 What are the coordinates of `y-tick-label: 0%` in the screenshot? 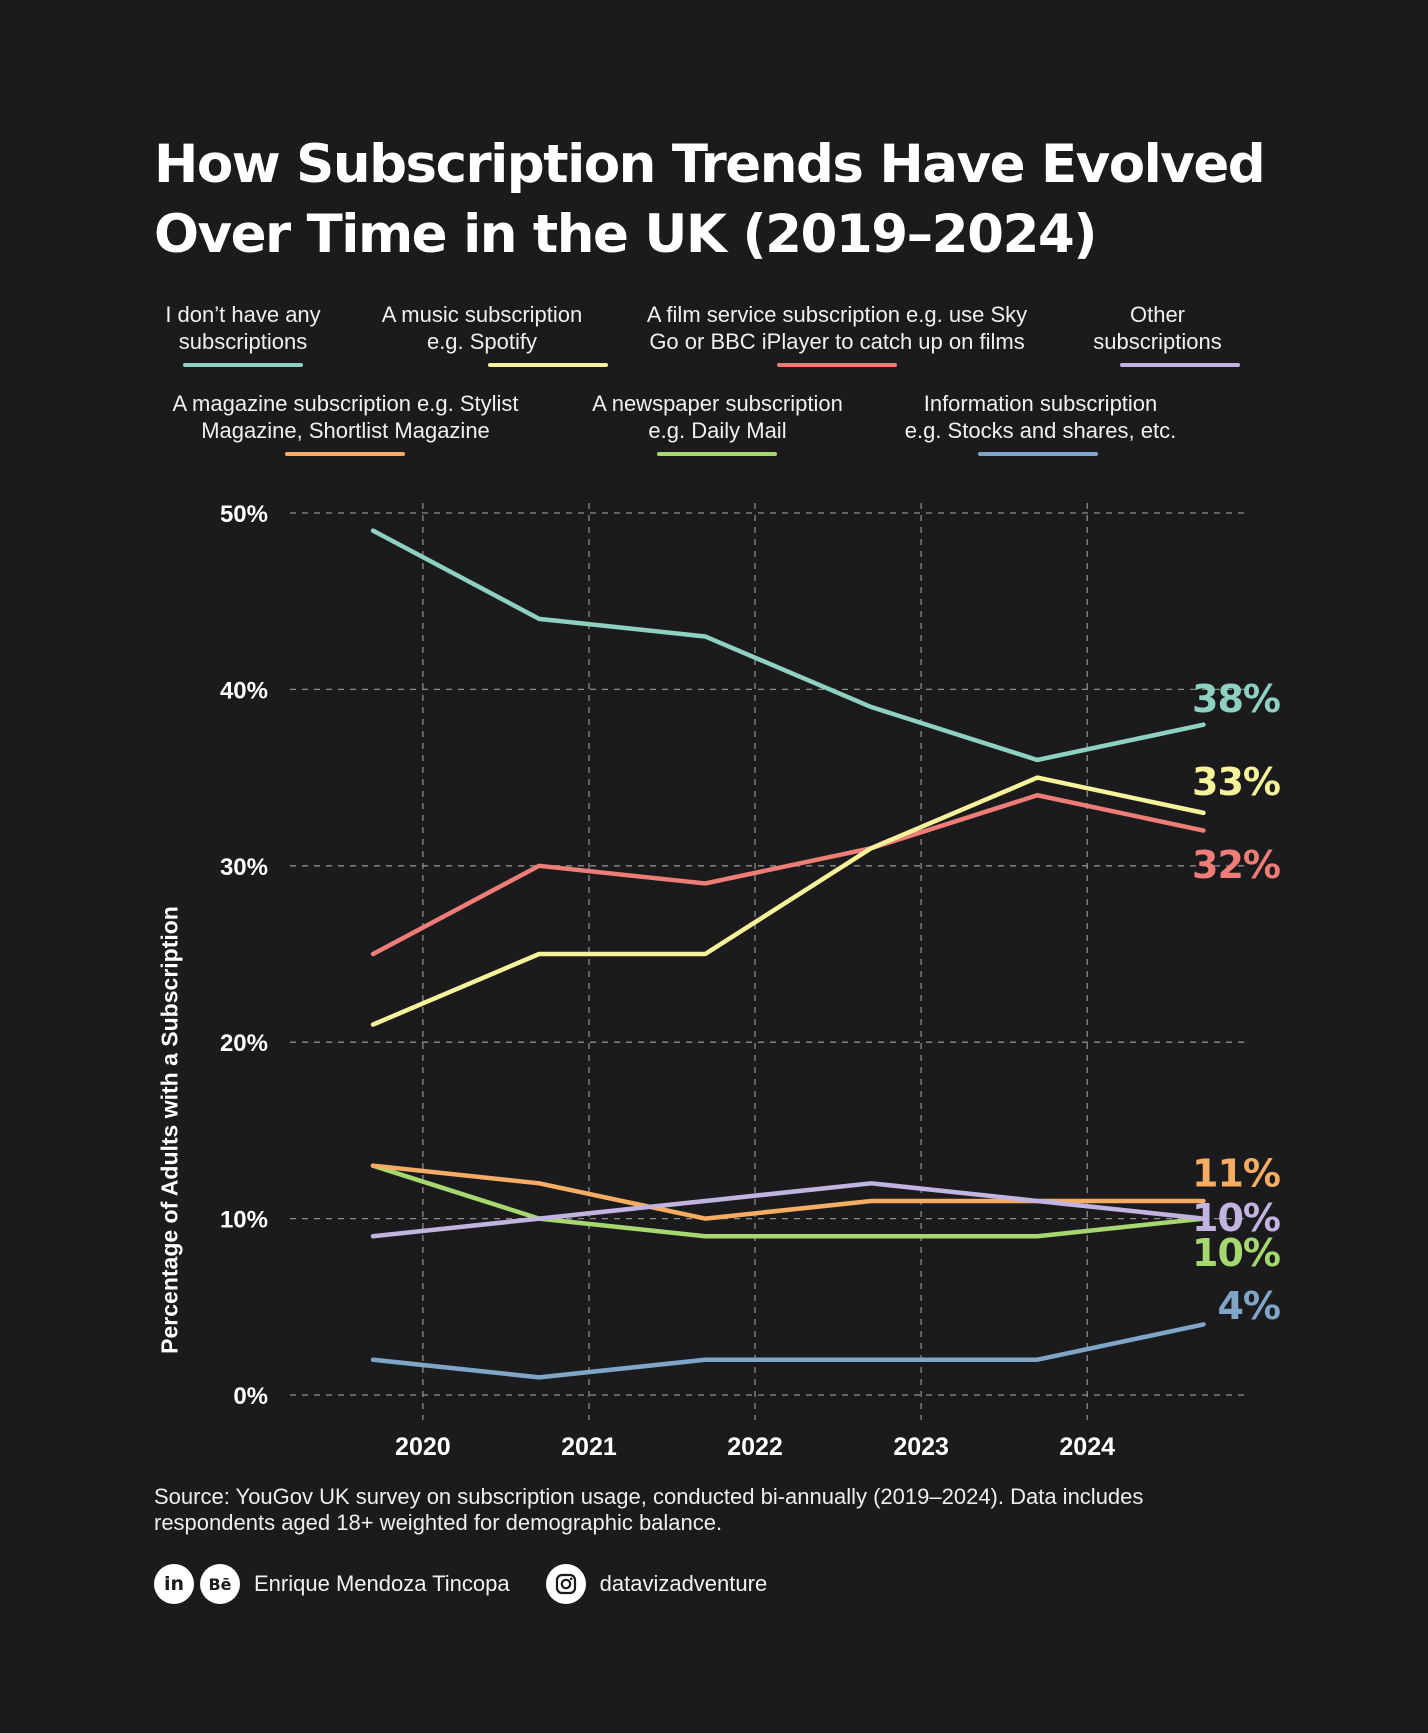 It's located at (250, 1396).